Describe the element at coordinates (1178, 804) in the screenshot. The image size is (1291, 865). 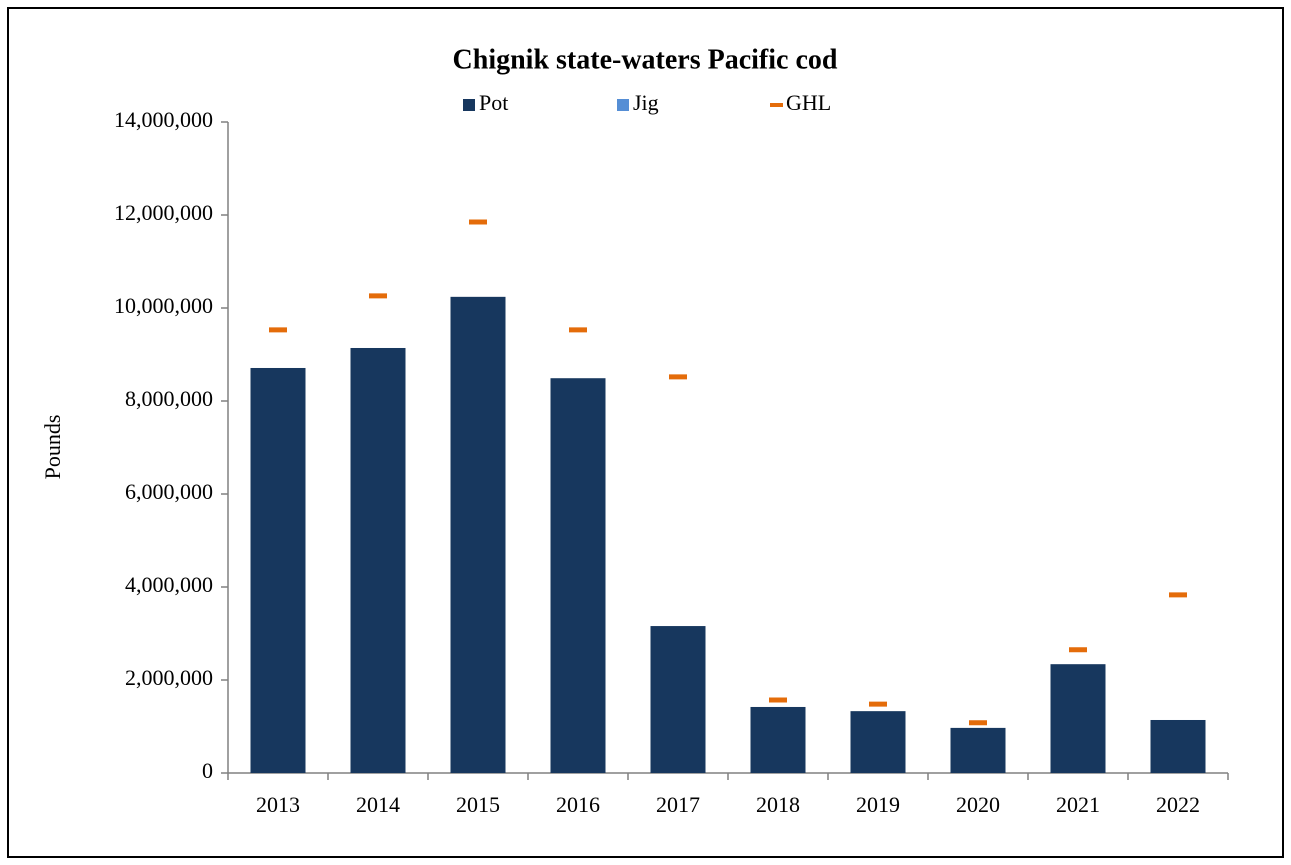
I see `x-tick-label: 2022` at that location.